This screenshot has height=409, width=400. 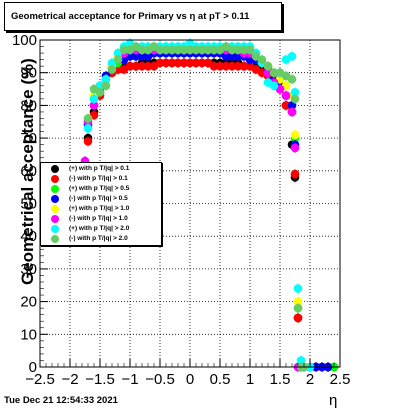 What do you see at coordinates (333, 400) in the screenshot?
I see `x-axis-label: η` at bounding box center [333, 400].